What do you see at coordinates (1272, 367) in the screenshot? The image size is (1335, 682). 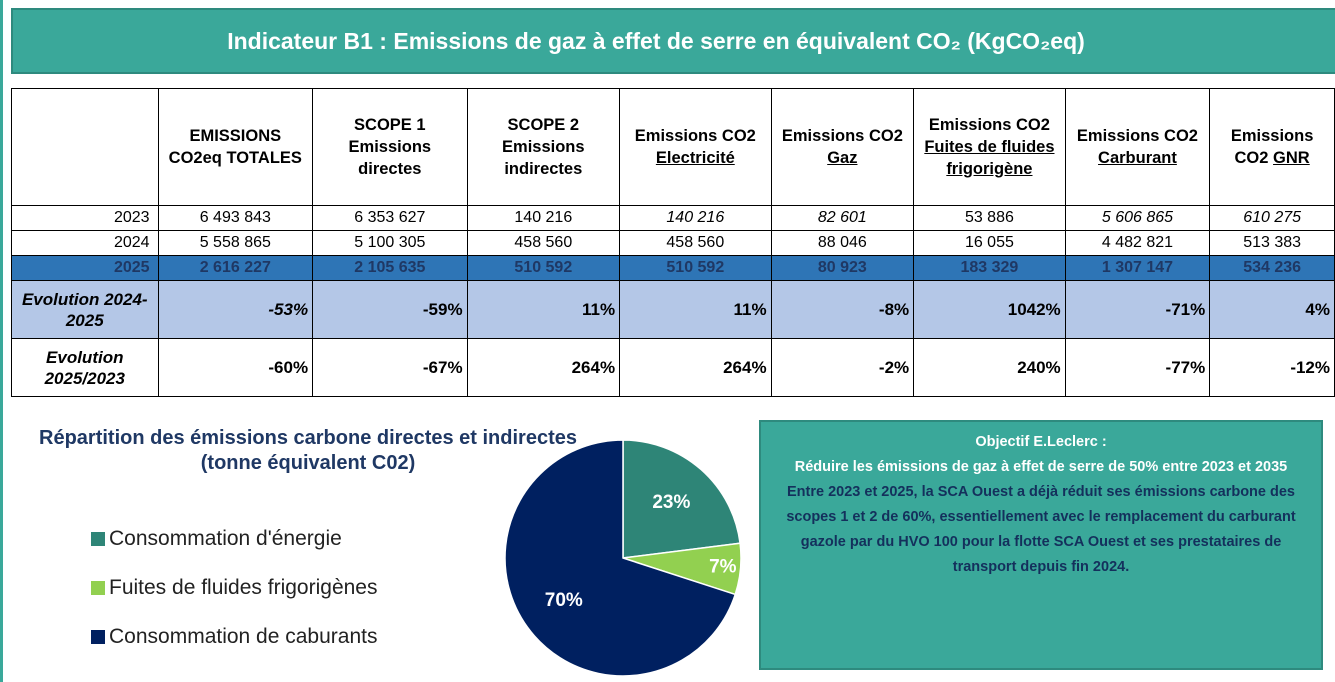 I see `table-cell: -12%` at bounding box center [1272, 367].